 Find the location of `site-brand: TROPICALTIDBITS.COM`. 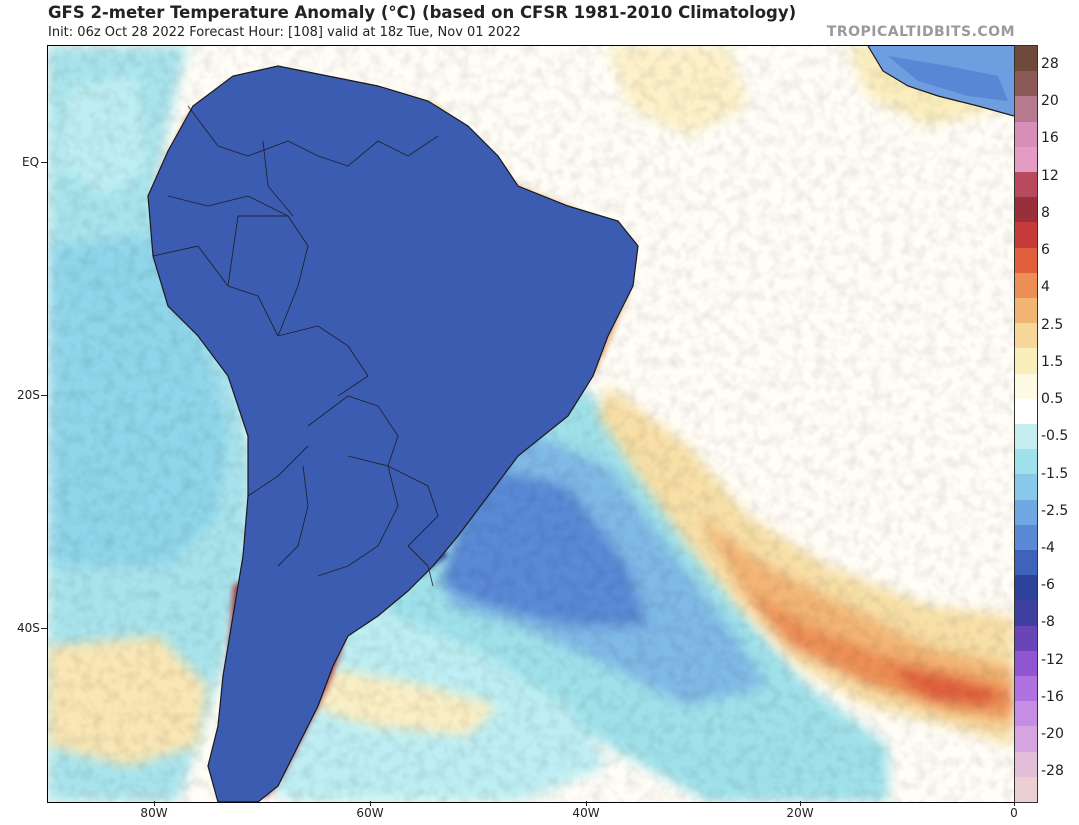

site-brand: TROPICALTIDBITS.COM is located at coordinates (920, 32).